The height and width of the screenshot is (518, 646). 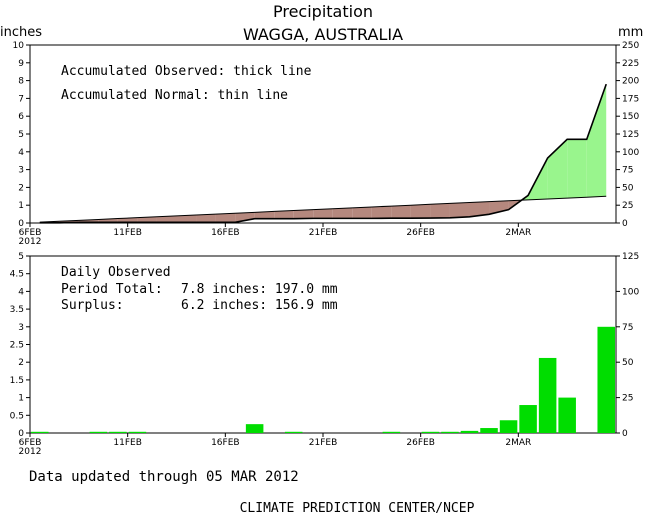 I want to click on top-y-tick-label: 8, so click(x=21, y=82).